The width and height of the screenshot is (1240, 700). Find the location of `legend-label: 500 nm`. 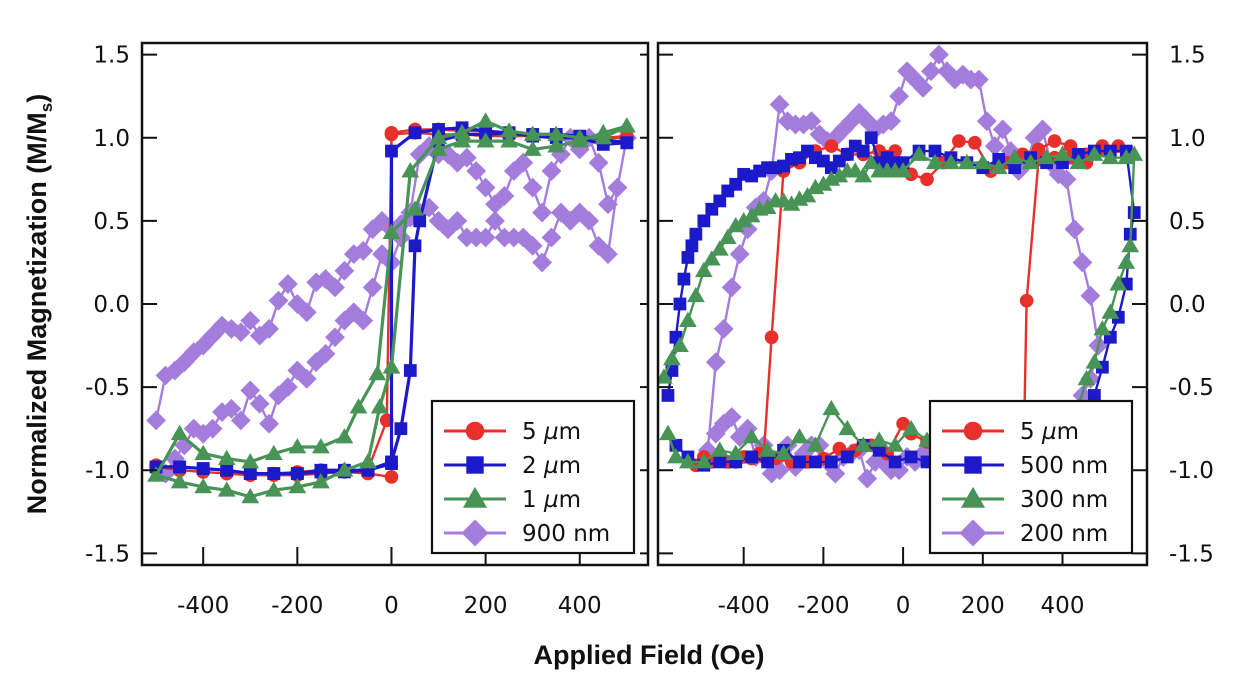

legend-label: 500 nm is located at coordinates (1064, 466).